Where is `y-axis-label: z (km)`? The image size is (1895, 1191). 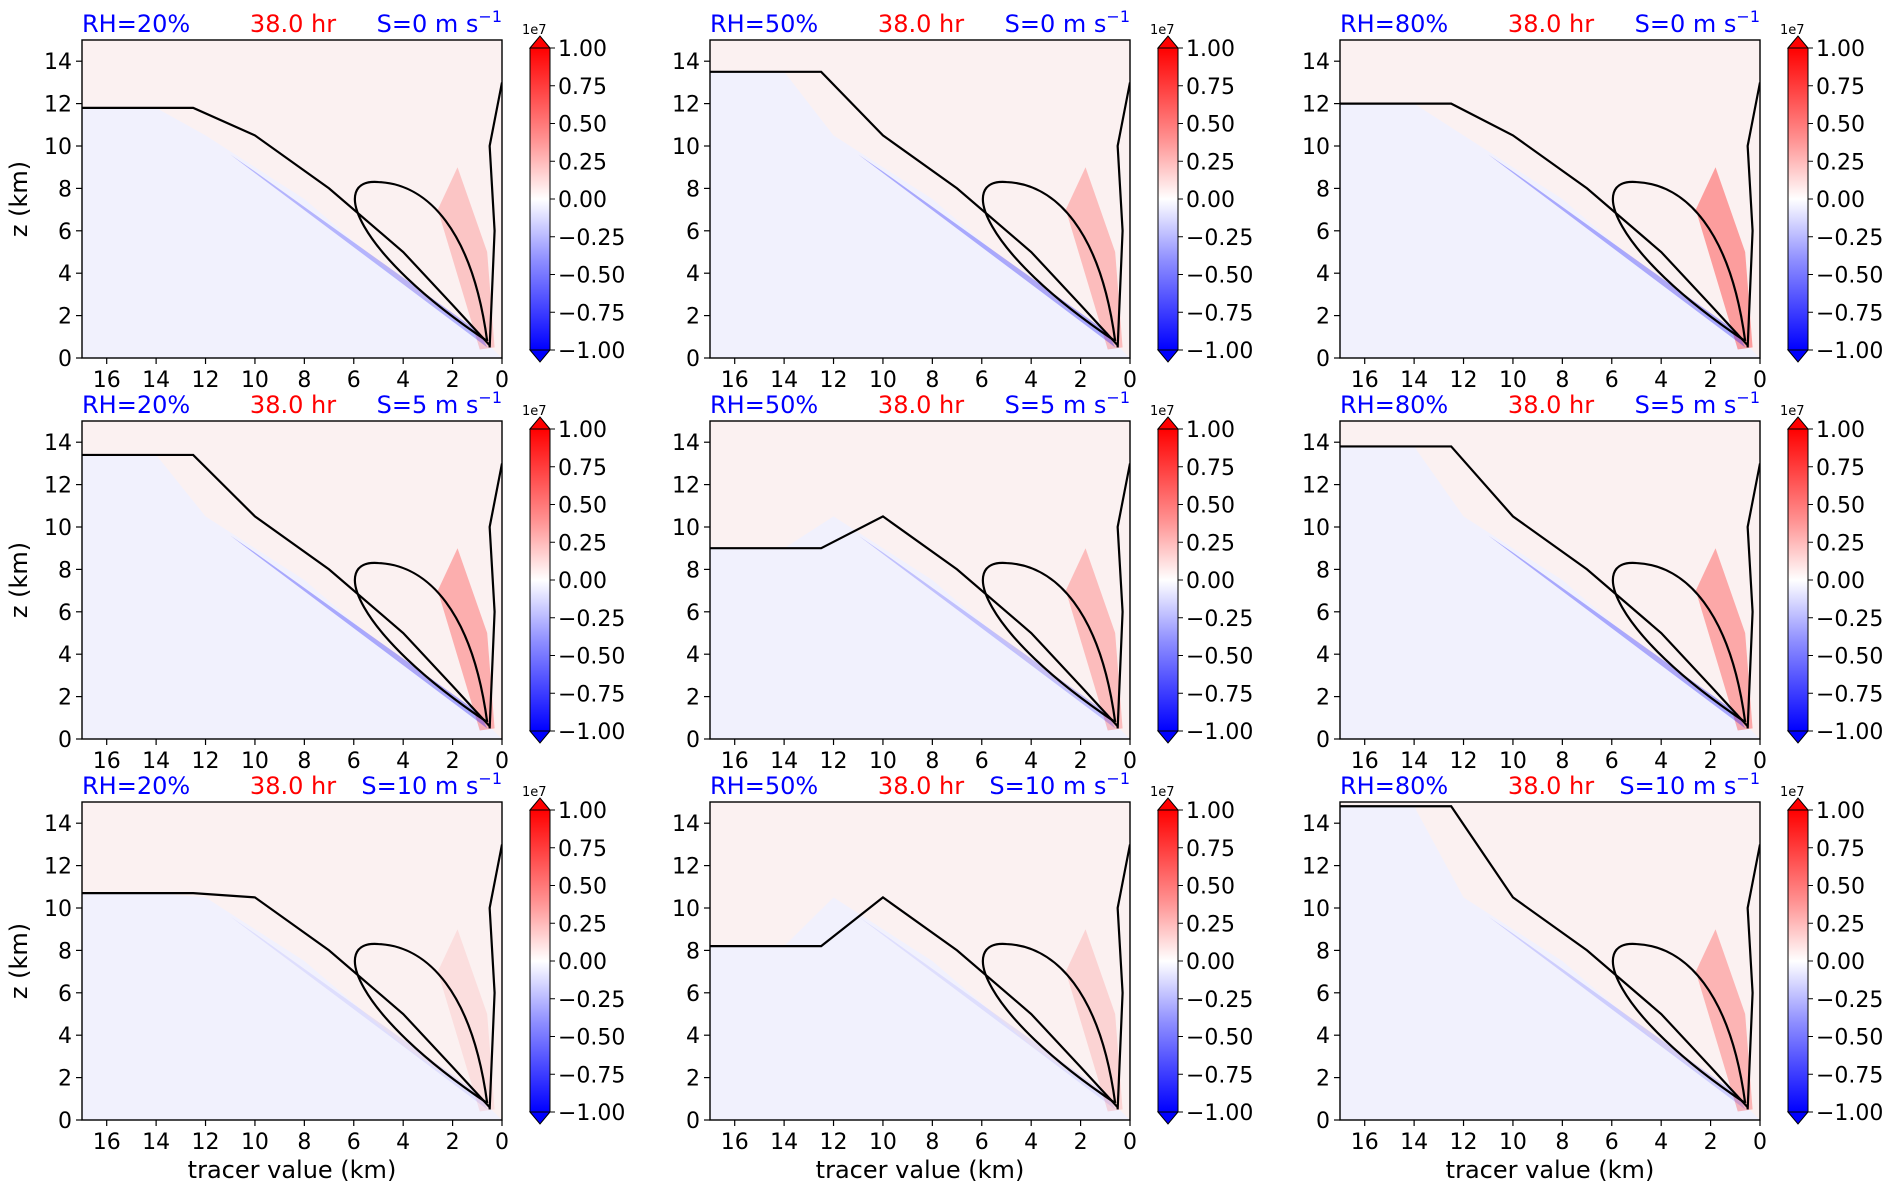
y-axis-label: z (km) is located at coordinates (19, 580).